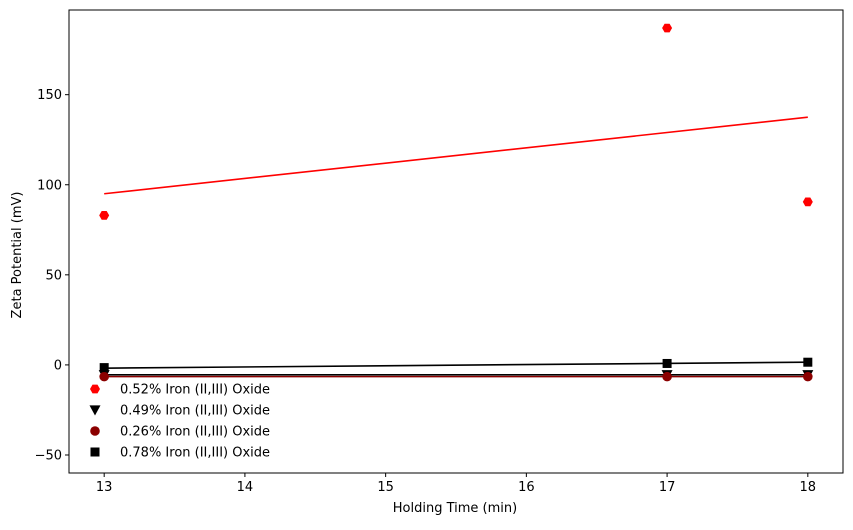 This screenshot has width=853, height=530. What do you see at coordinates (49, 95) in the screenshot?
I see `y-tick-label: 150` at bounding box center [49, 95].